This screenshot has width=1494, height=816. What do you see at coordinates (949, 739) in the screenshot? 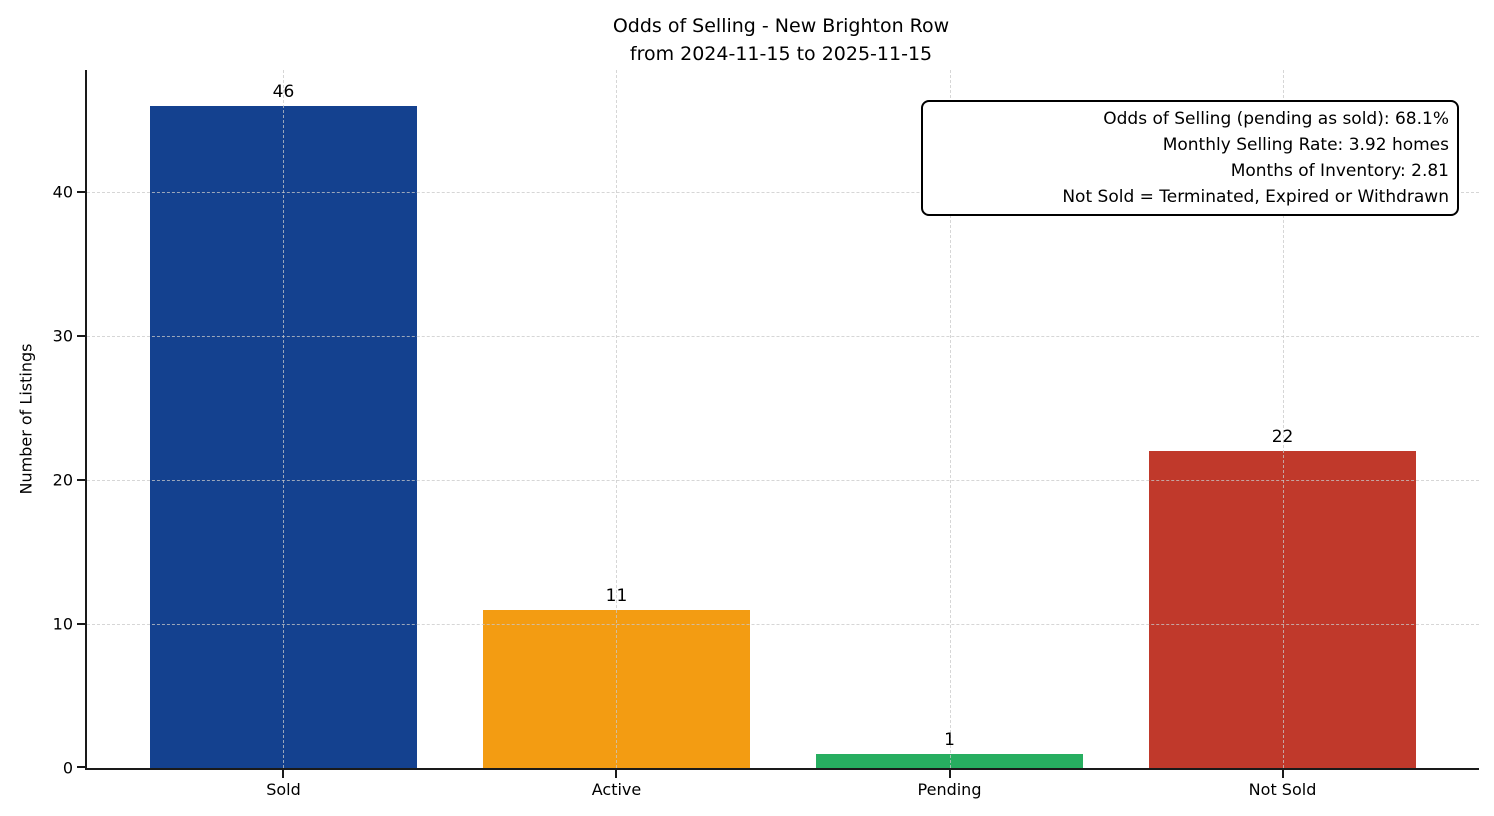
I see `bar-value-label: 1` at bounding box center [949, 739].